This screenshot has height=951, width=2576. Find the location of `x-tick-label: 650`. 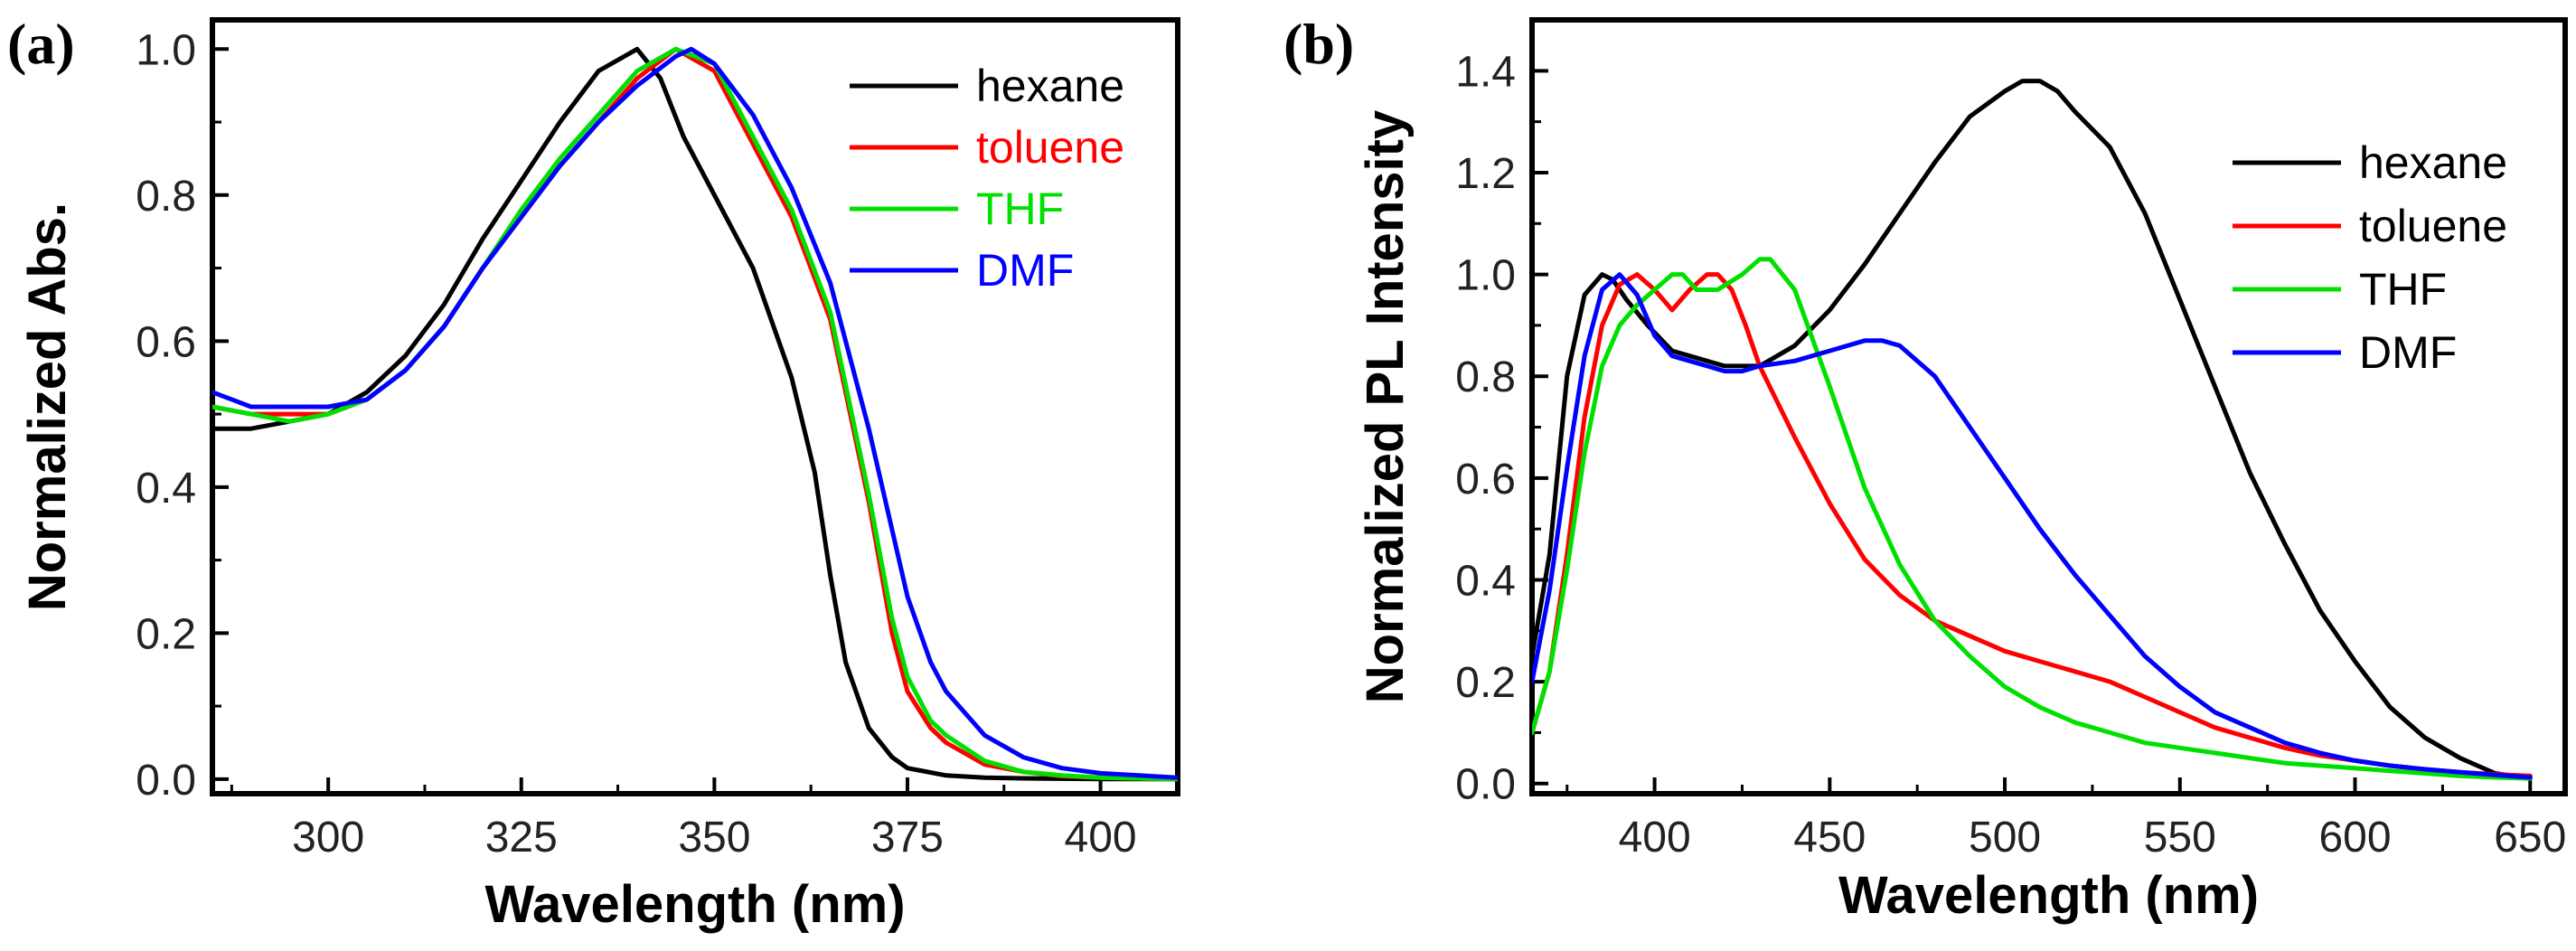

x-tick-label: 650 is located at coordinates (2530, 838).